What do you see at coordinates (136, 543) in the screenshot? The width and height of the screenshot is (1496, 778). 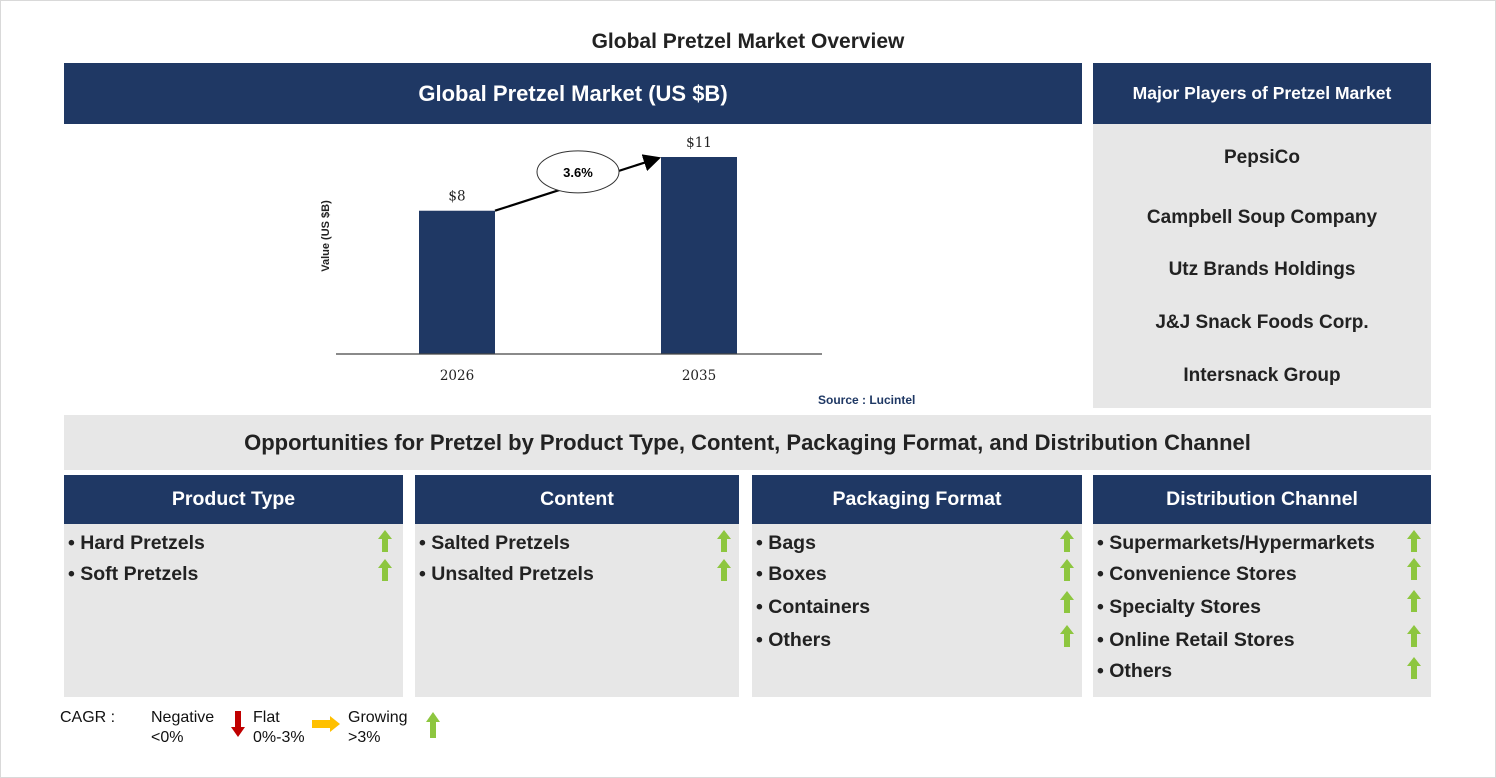 I see `list-item: • Hard Pretzels` at bounding box center [136, 543].